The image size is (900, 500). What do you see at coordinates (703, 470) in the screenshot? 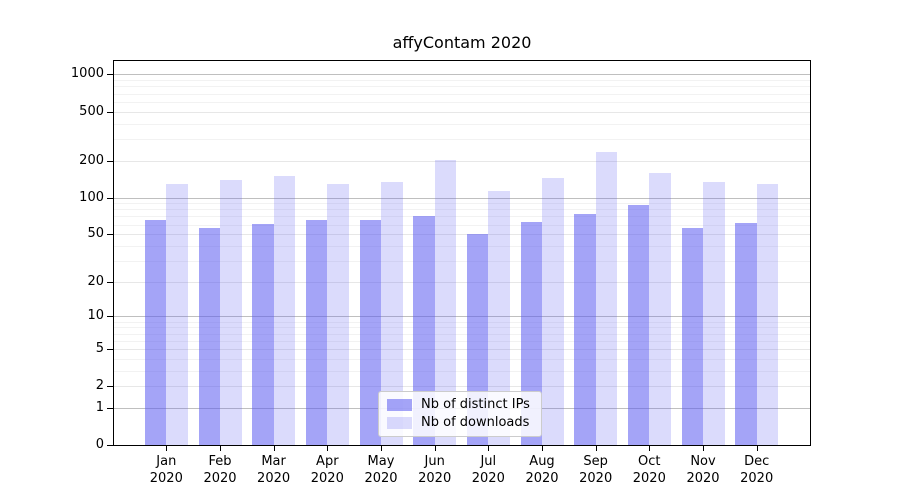
I see `x-tick-label: Nov 2020` at bounding box center [703, 470].